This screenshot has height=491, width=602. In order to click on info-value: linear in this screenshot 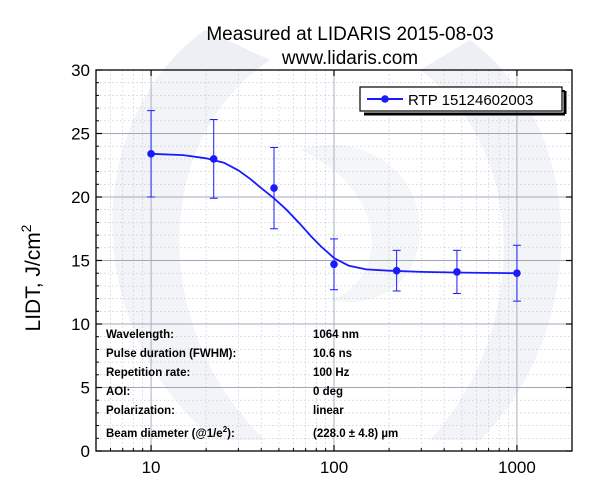, I will do `click(328, 411)`.